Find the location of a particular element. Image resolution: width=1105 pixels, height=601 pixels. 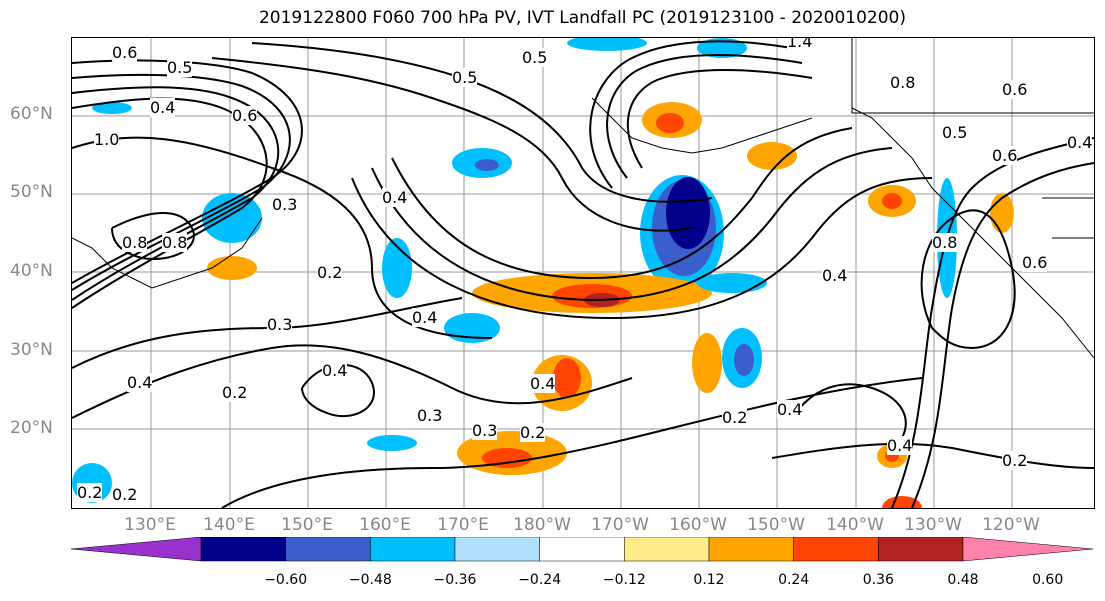

contour-label: 1.0 is located at coordinates (107, 139).